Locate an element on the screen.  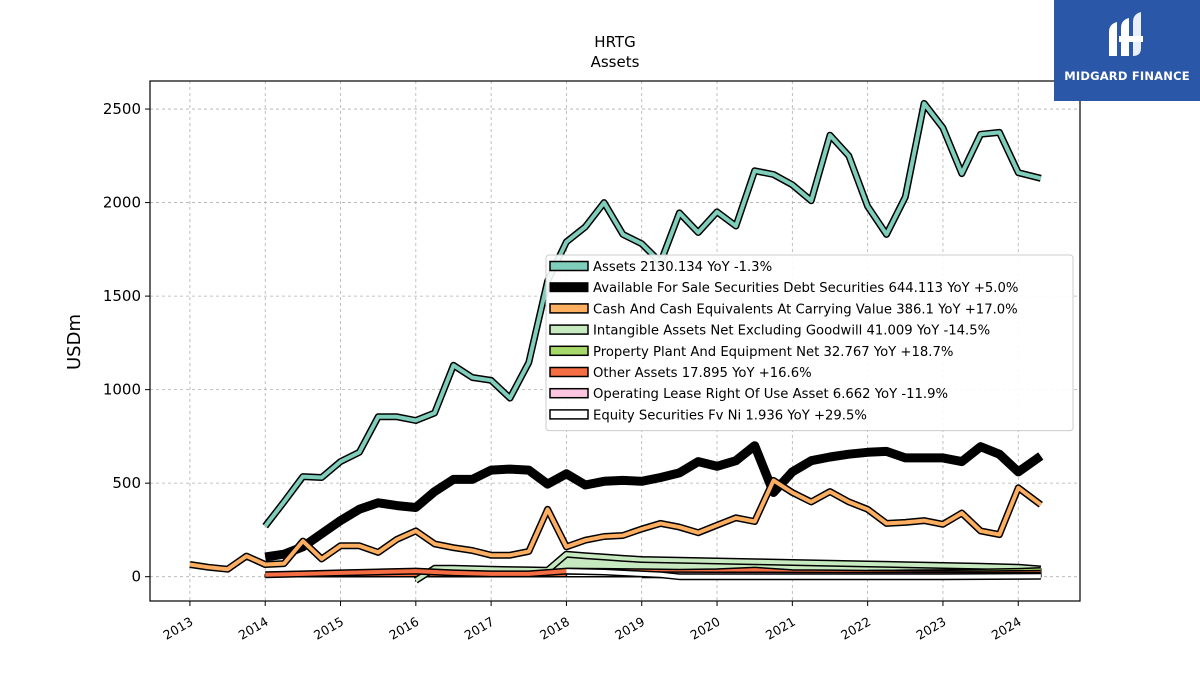
legend-swatch-other-assets is located at coordinates (569, 372).